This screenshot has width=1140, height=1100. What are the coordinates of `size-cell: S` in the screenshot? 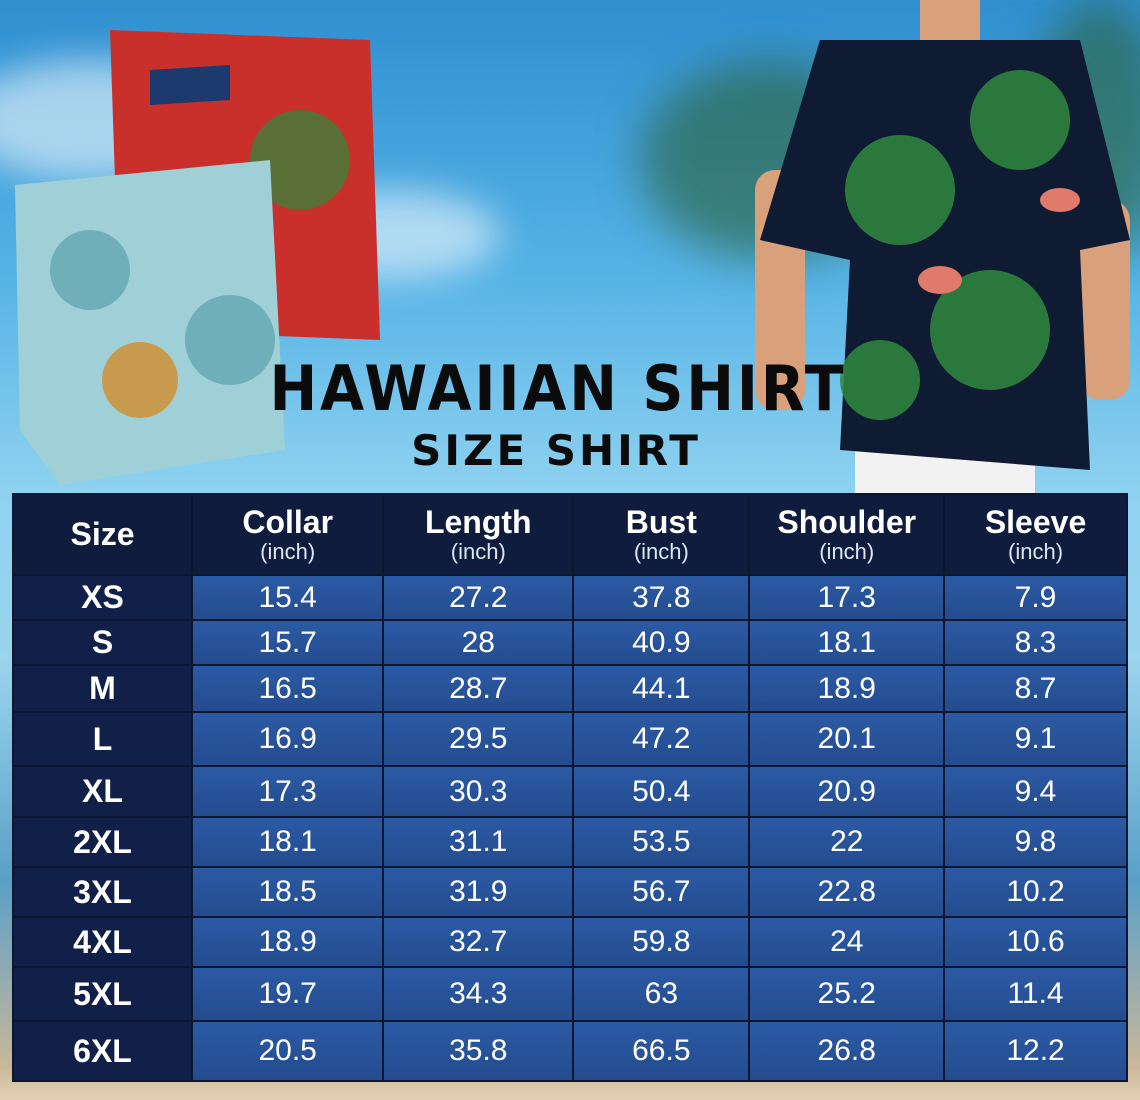 It's located at (102, 642).